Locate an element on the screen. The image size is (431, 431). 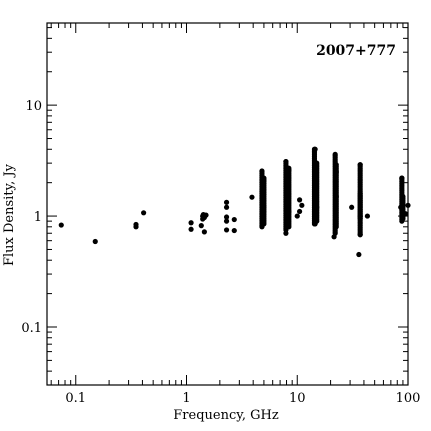
x-tick-label: 10 is located at coordinates (297, 398).